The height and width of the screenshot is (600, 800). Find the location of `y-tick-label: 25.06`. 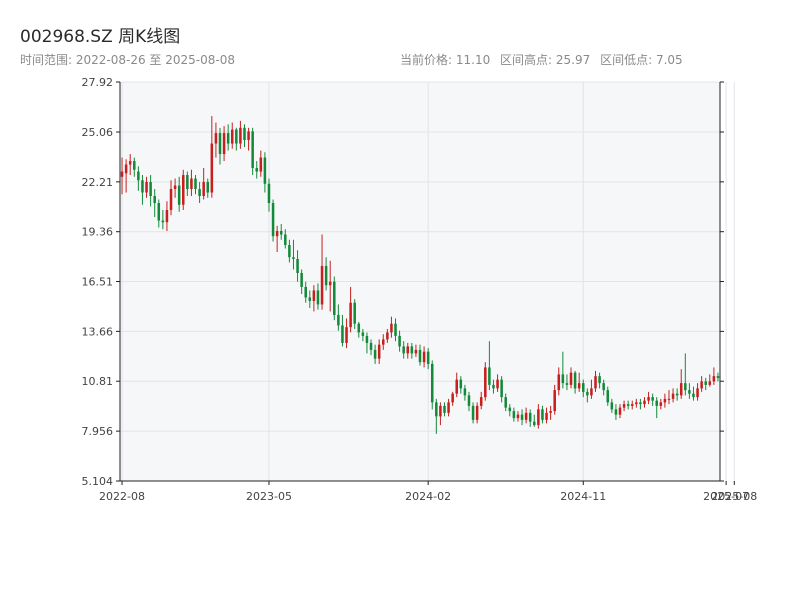

y-tick-label: 25.06 is located at coordinates (98, 132).